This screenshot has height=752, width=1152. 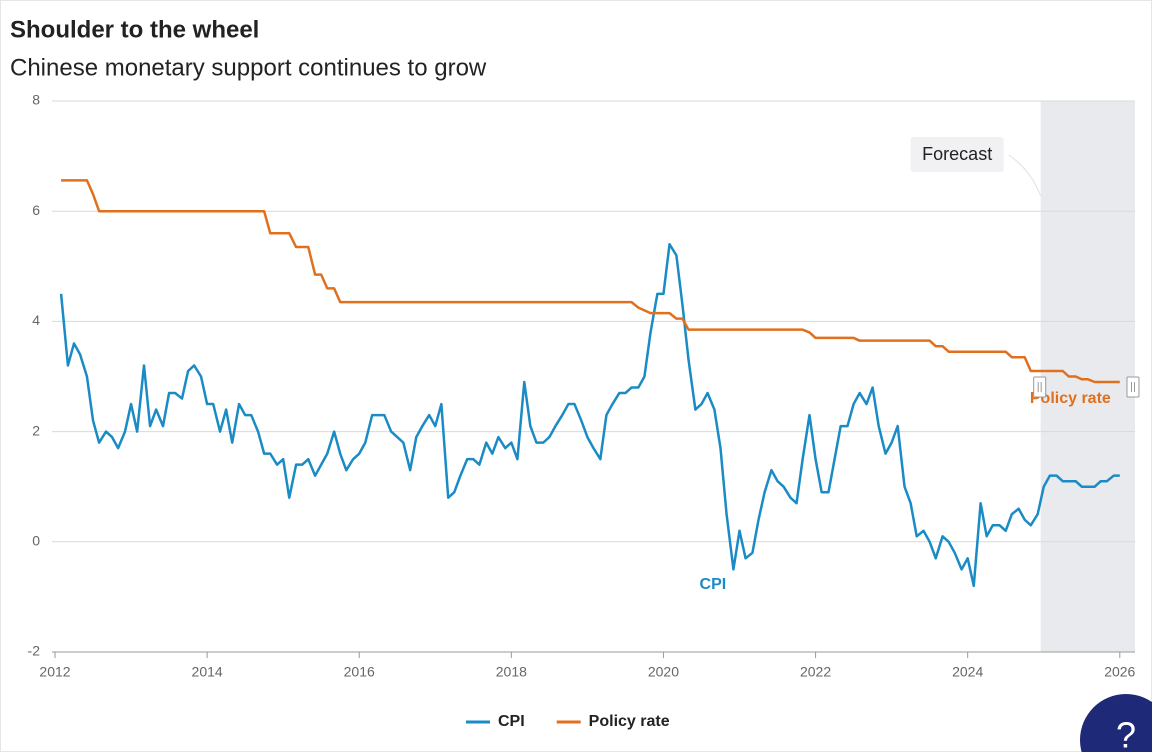 I want to click on y-tick-label: 0, so click(x=36, y=541).